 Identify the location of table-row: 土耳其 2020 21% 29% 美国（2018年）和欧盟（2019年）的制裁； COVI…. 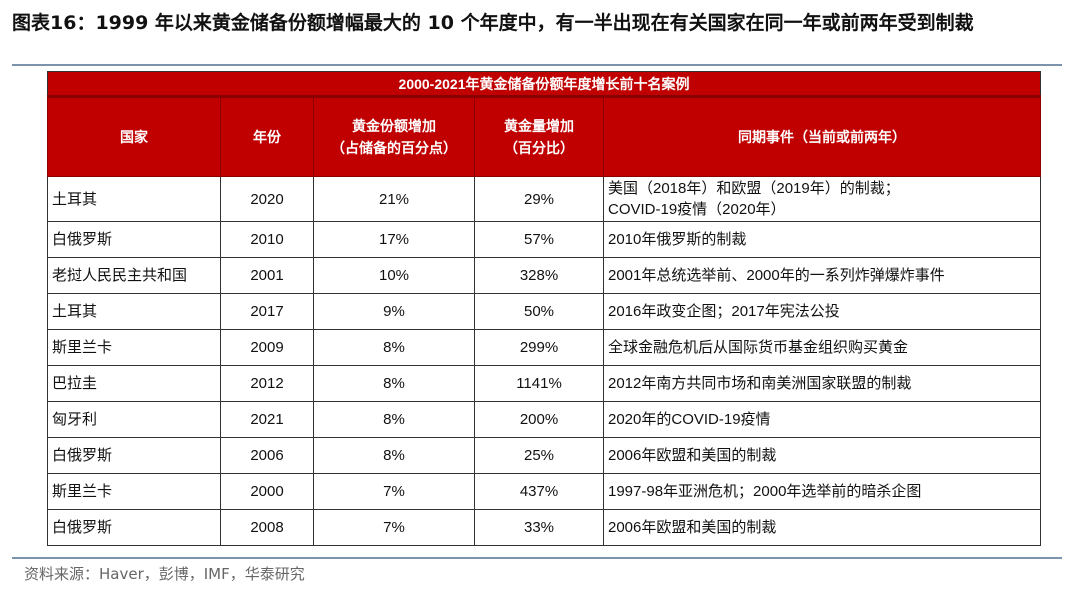
(544, 199).